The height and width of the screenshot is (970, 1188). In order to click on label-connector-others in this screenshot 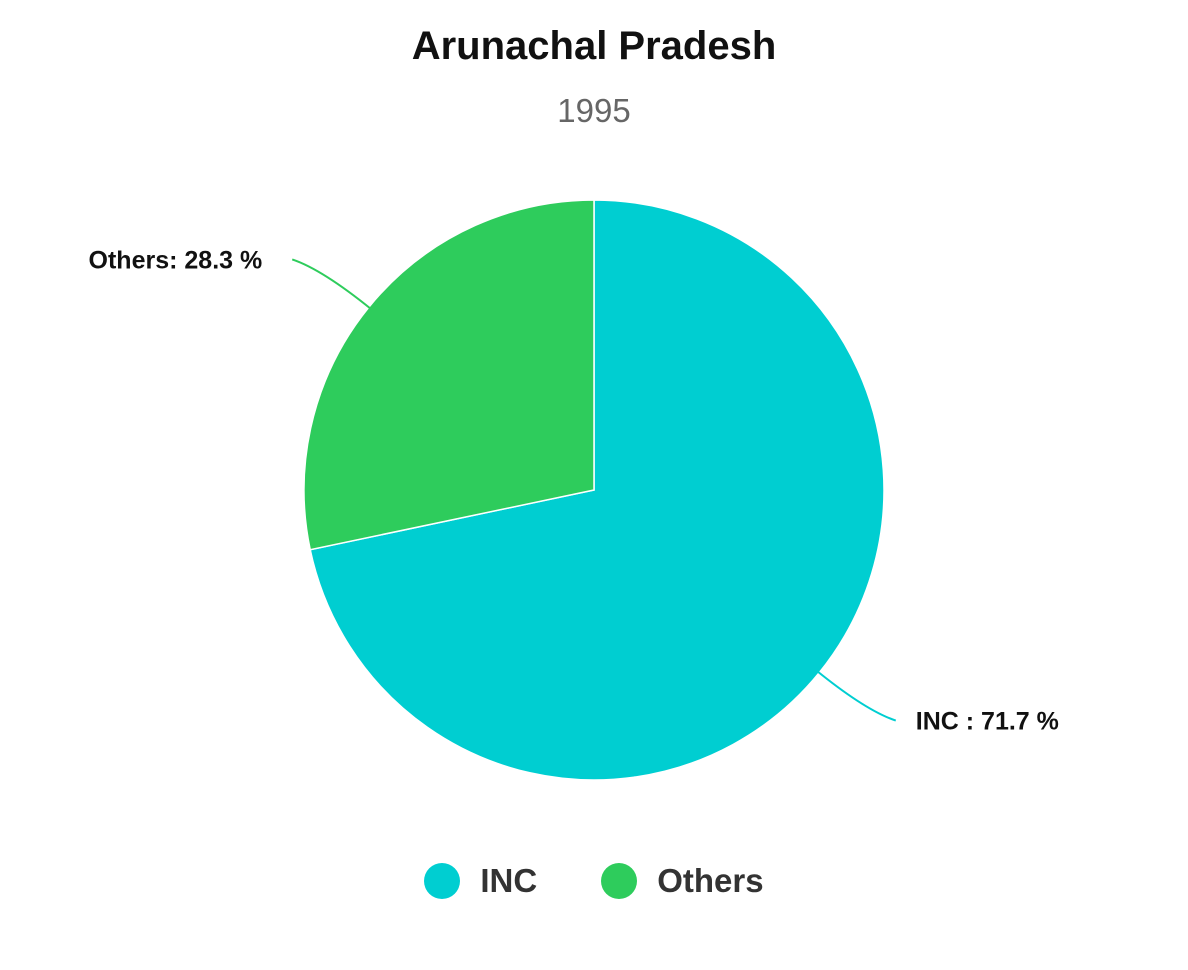, I will do `click(332, 284)`.